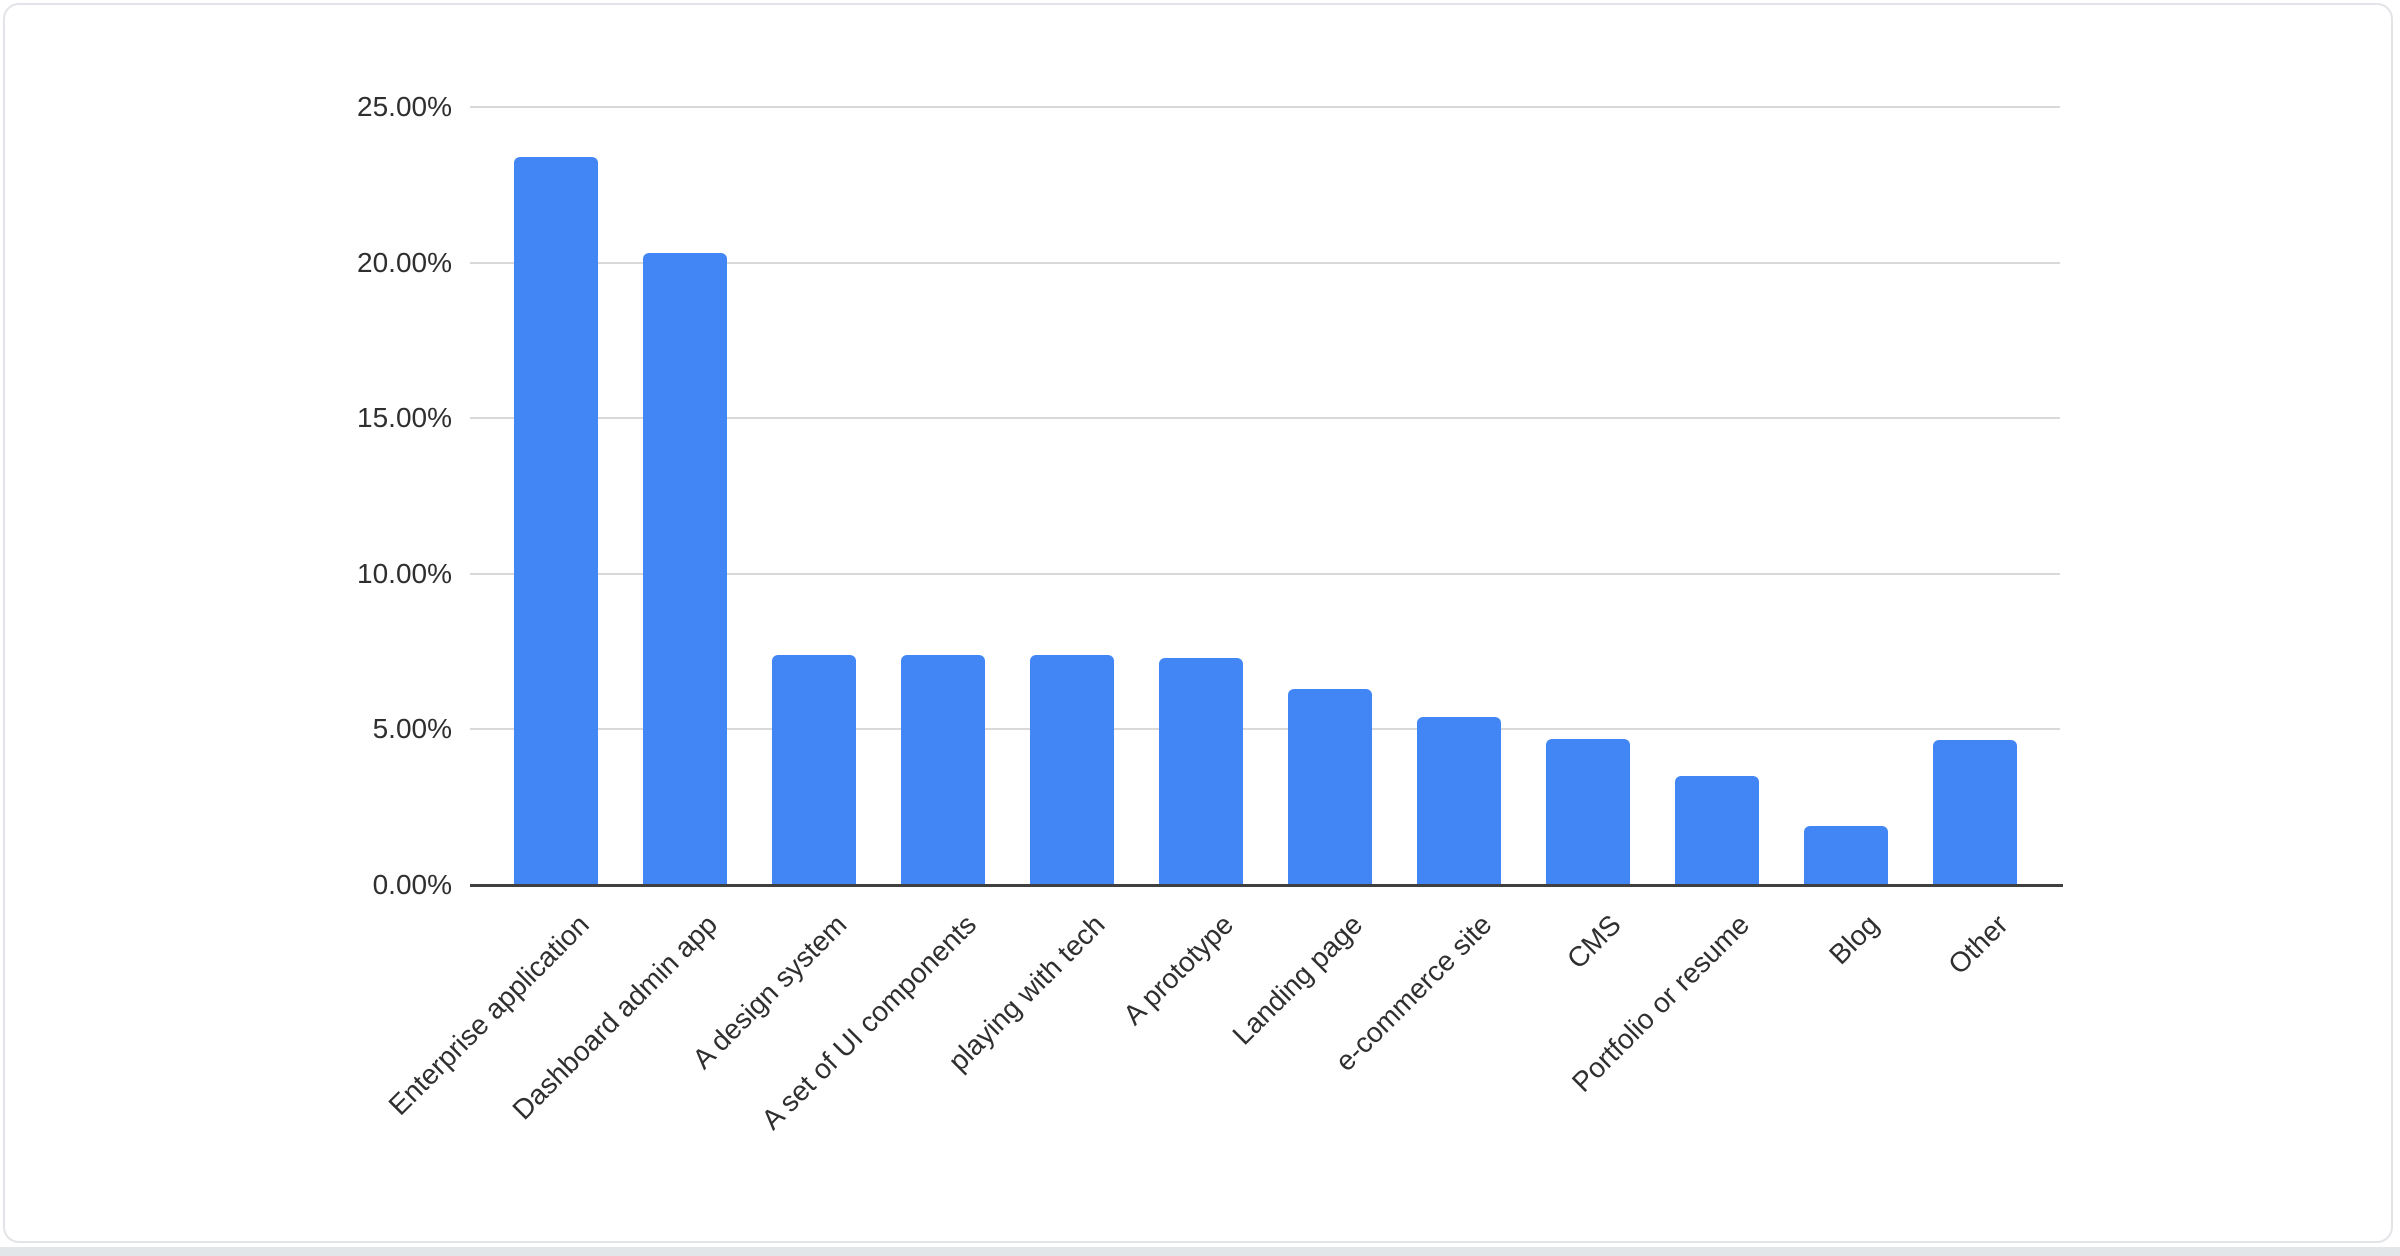 This screenshot has height=1256, width=2400. Describe the element at coordinates (1459, 800) in the screenshot. I see `bar-e-commerce-site` at that location.